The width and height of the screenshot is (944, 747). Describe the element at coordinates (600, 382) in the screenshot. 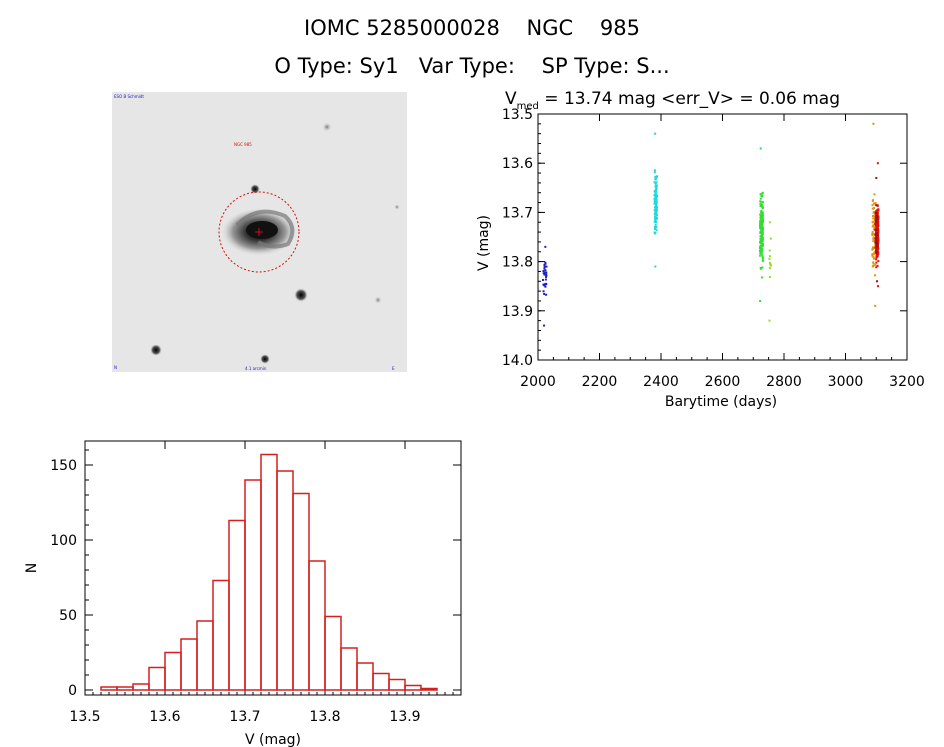

I see `x-tick-label: 2200` at that location.